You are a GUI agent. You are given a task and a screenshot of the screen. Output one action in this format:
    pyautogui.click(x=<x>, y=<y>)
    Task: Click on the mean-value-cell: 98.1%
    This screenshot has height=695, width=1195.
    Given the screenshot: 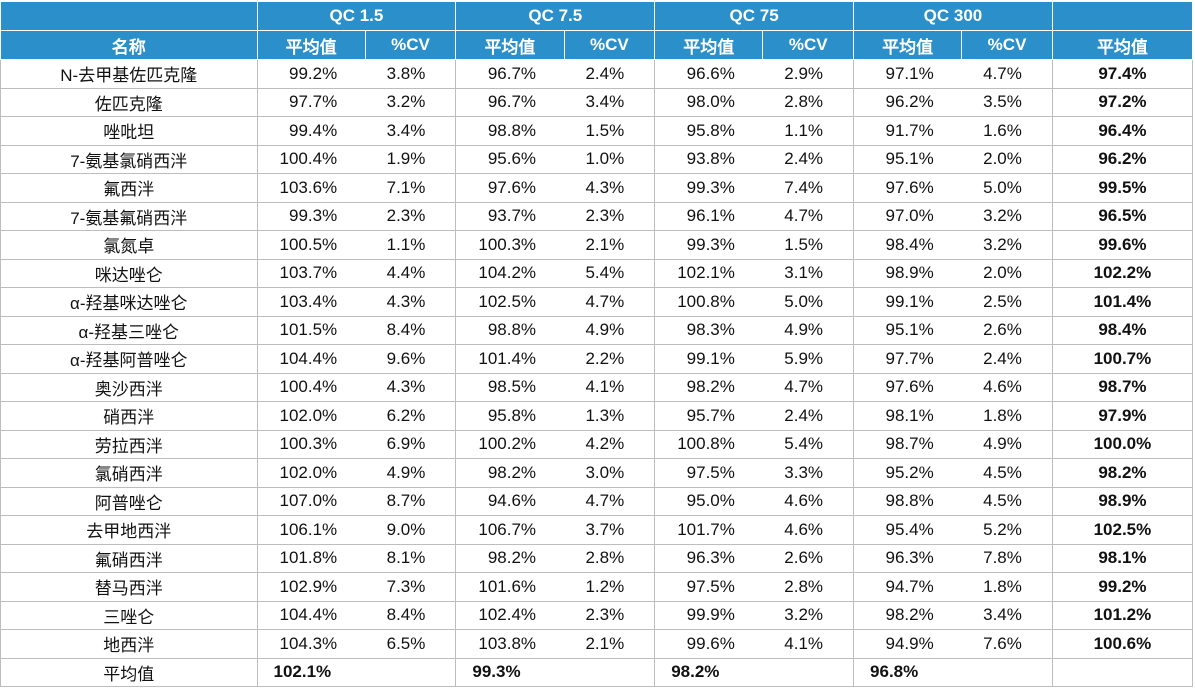 What is the action you would take?
    pyautogui.click(x=907, y=416)
    